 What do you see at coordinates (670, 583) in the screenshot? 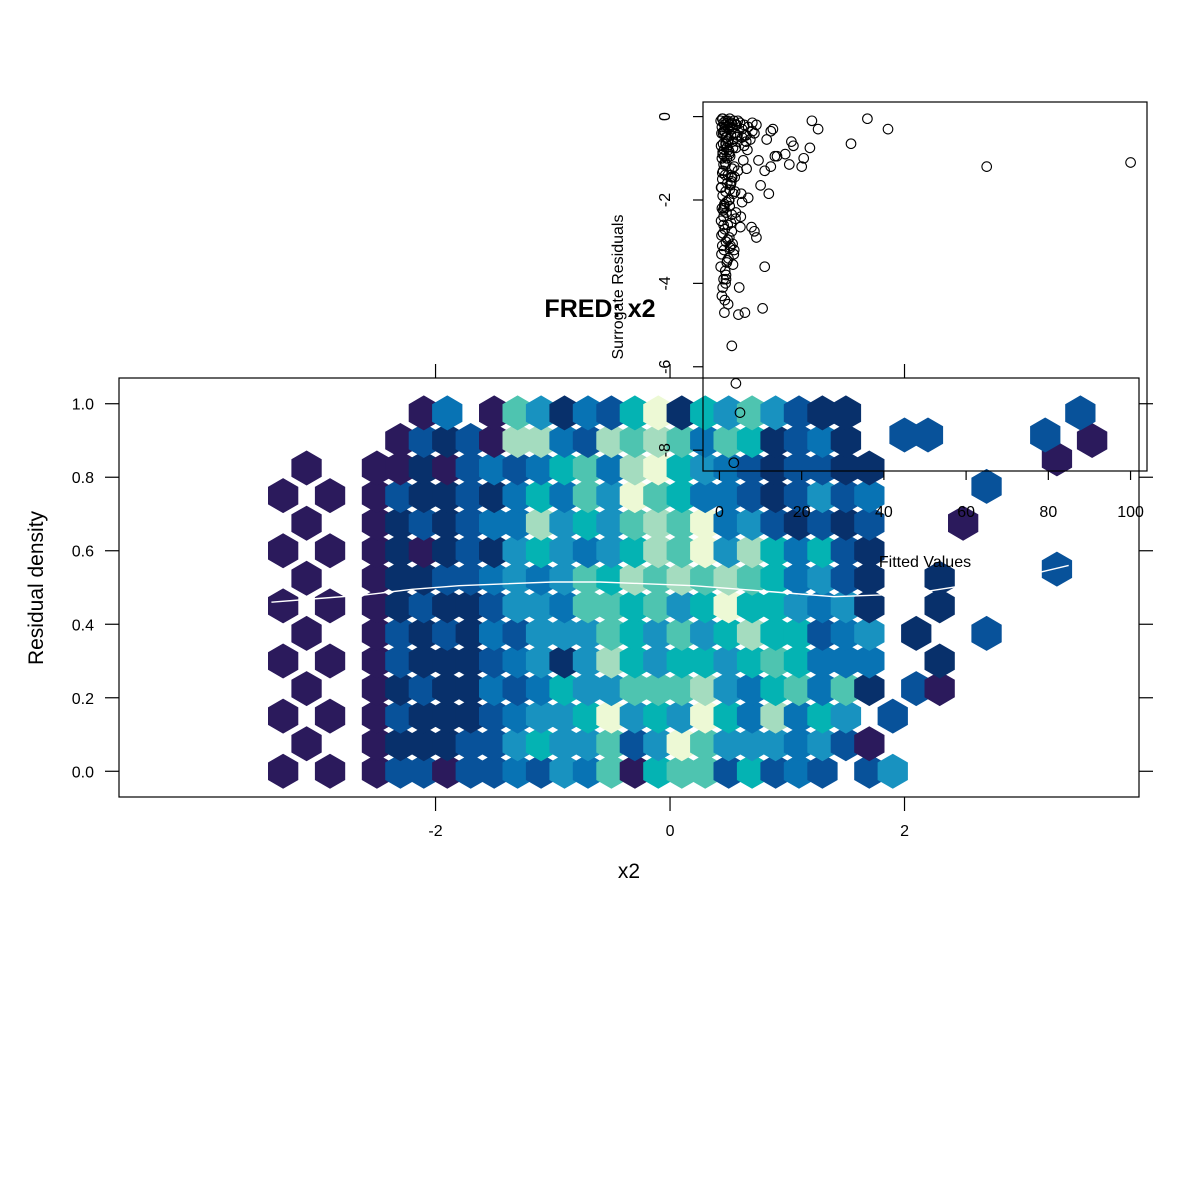
I see `smooth-line` at bounding box center [670, 583].